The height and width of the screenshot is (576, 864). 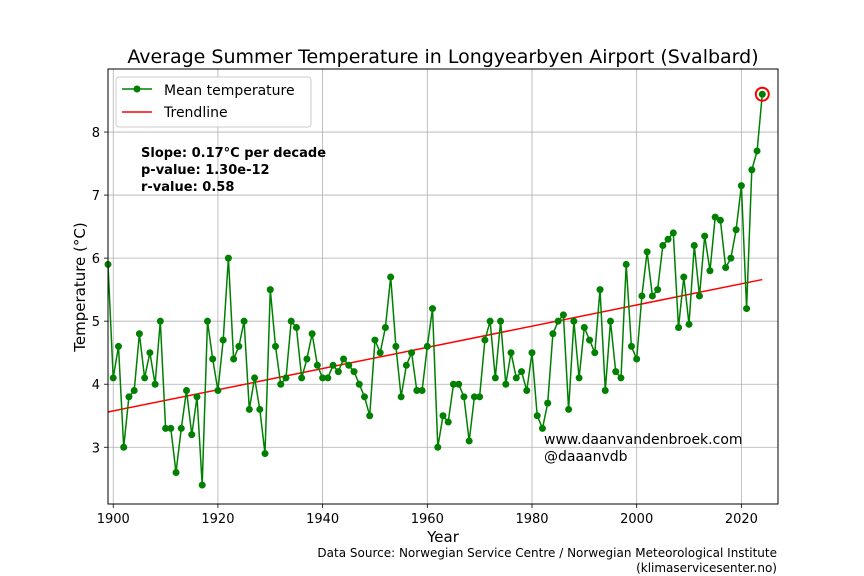 I want to click on y-tick-label: 6, so click(x=96, y=259).